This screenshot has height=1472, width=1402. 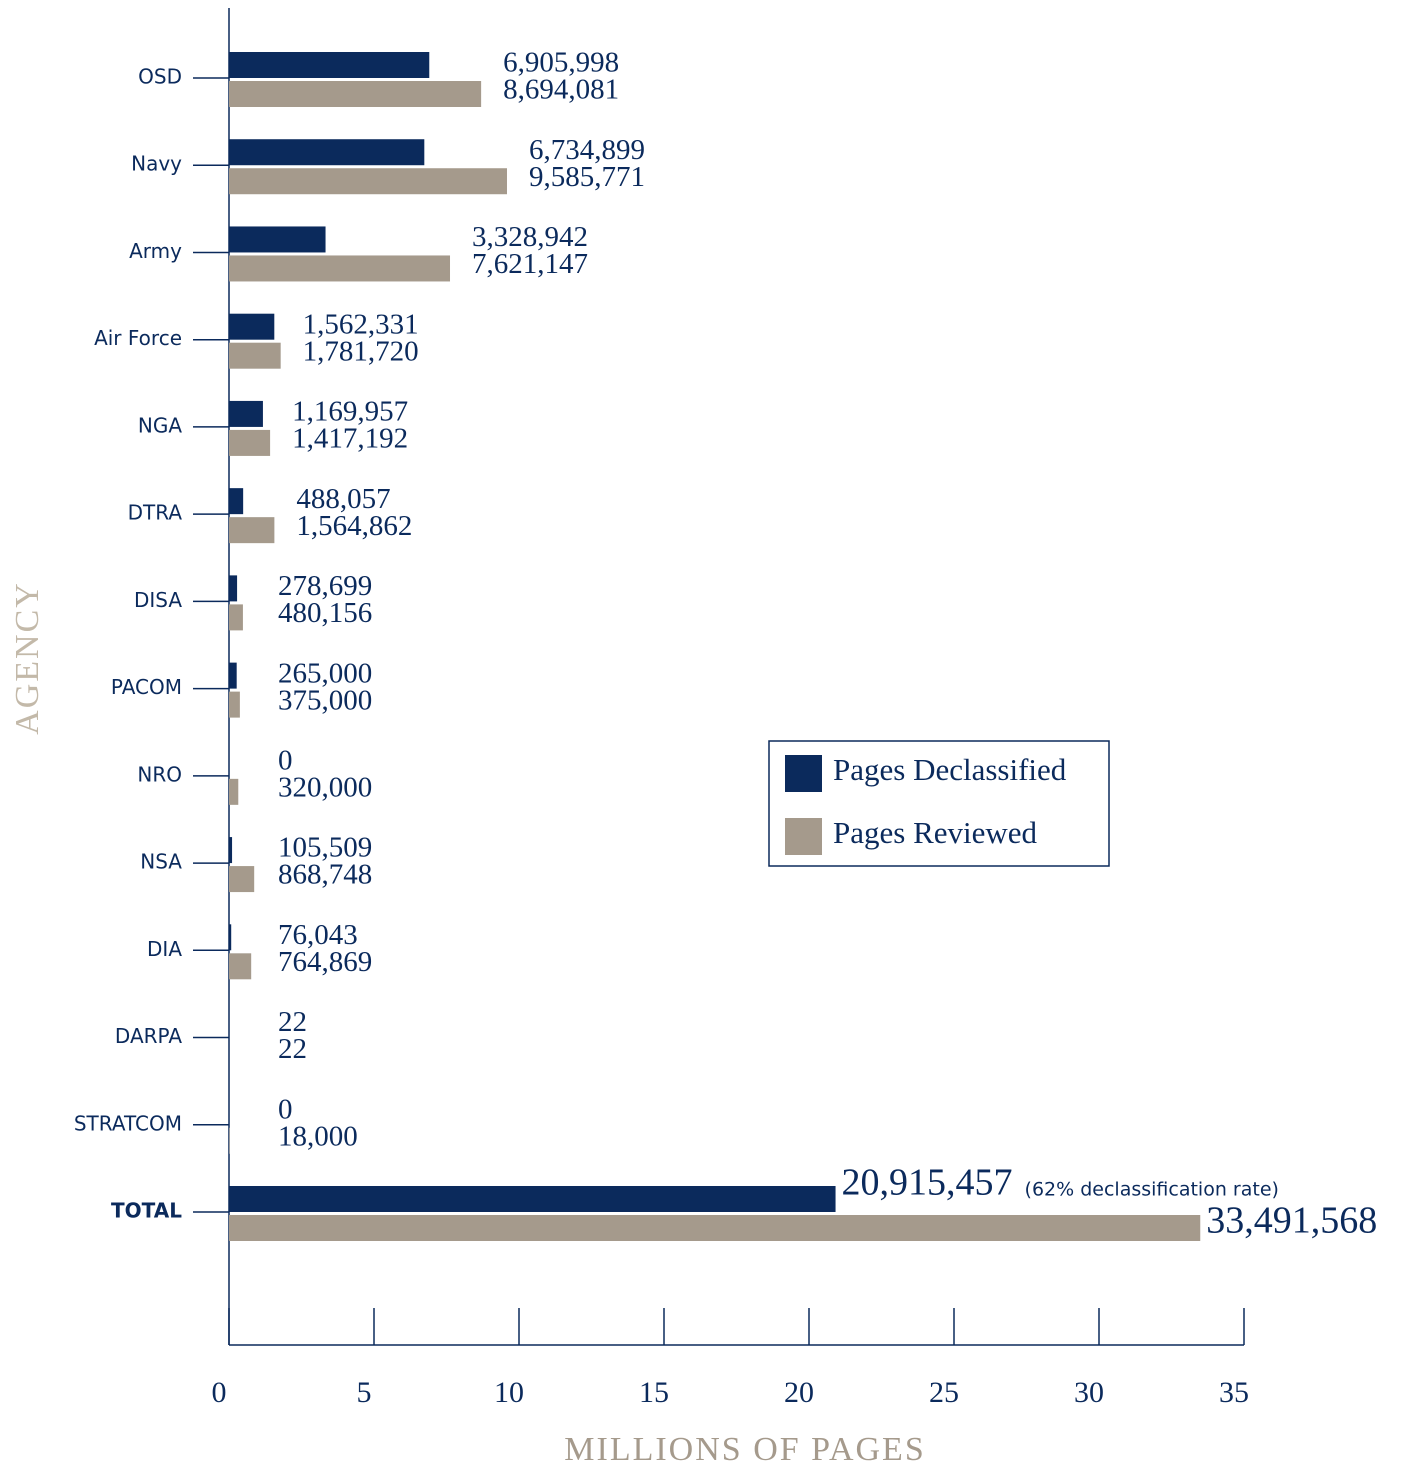 I want to click on value-label: 1,417,192, so click(x=350, y=439).